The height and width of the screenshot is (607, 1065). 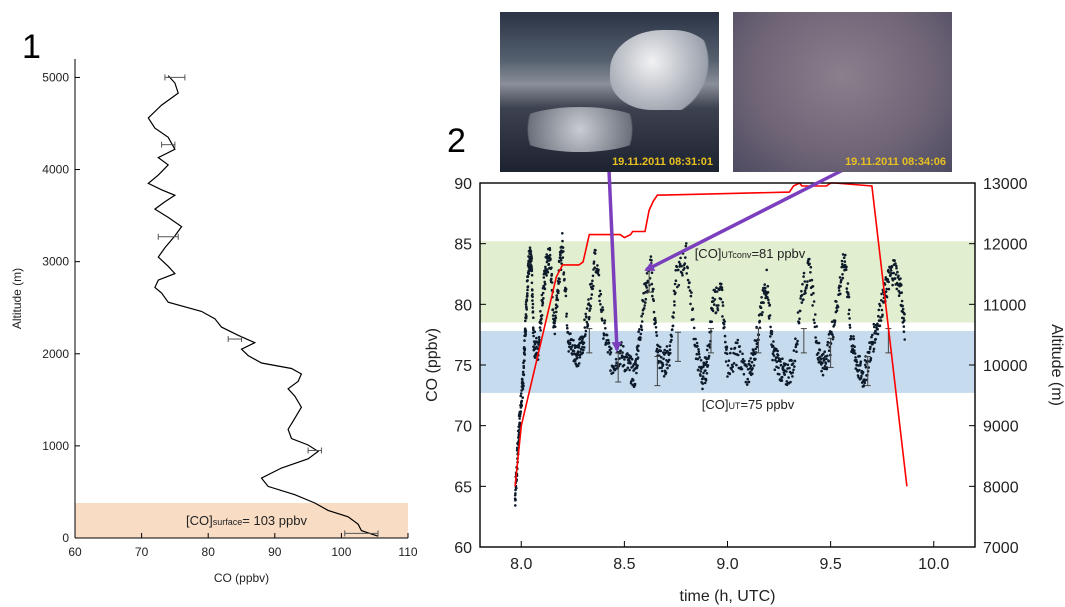 What do you see at coordinates (1001, 487) in the screenshot?
I see `y2-tick-label: 8000` at bounding box center [1001, 487].